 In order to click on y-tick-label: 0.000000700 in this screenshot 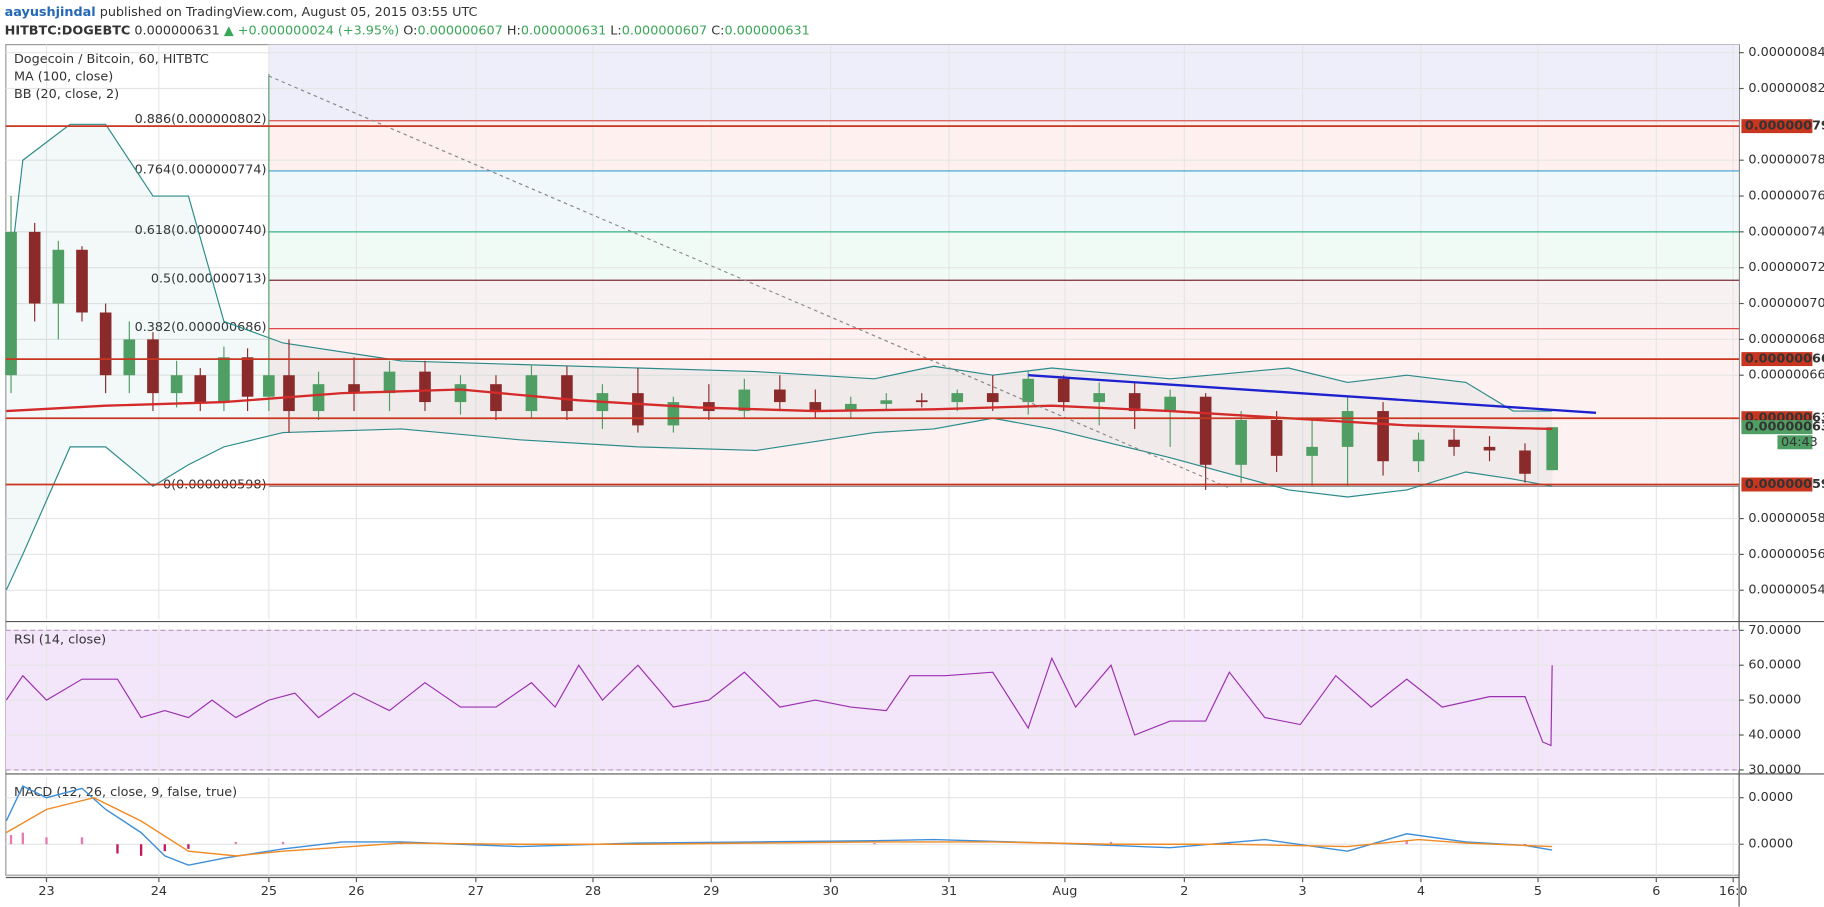, I will do `click(1786, 303)`.